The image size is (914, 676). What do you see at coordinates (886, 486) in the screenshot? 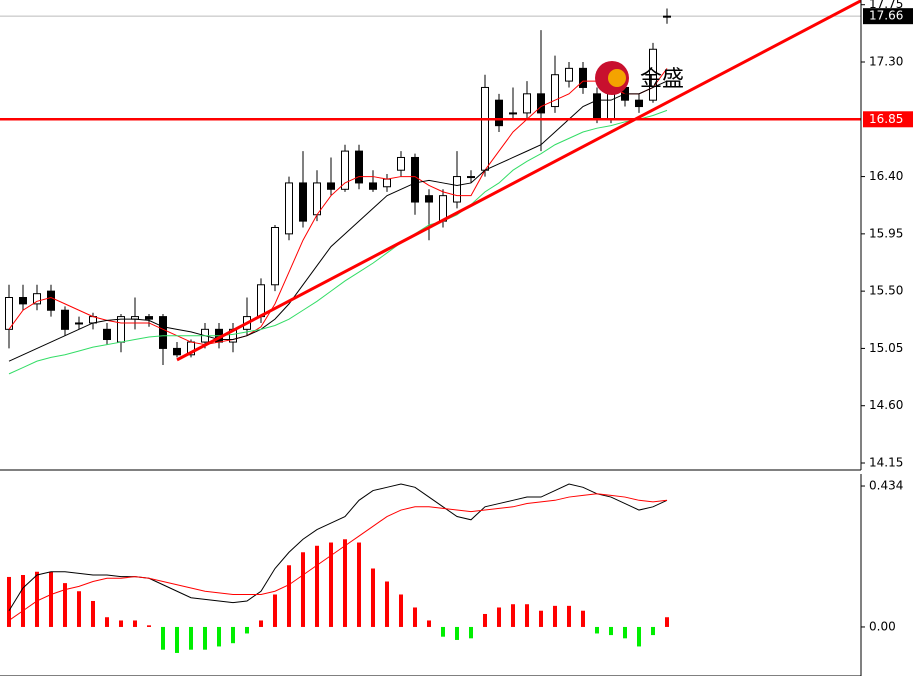
I see `y-tick-label: 0.434` at bounding box center [886, 486].